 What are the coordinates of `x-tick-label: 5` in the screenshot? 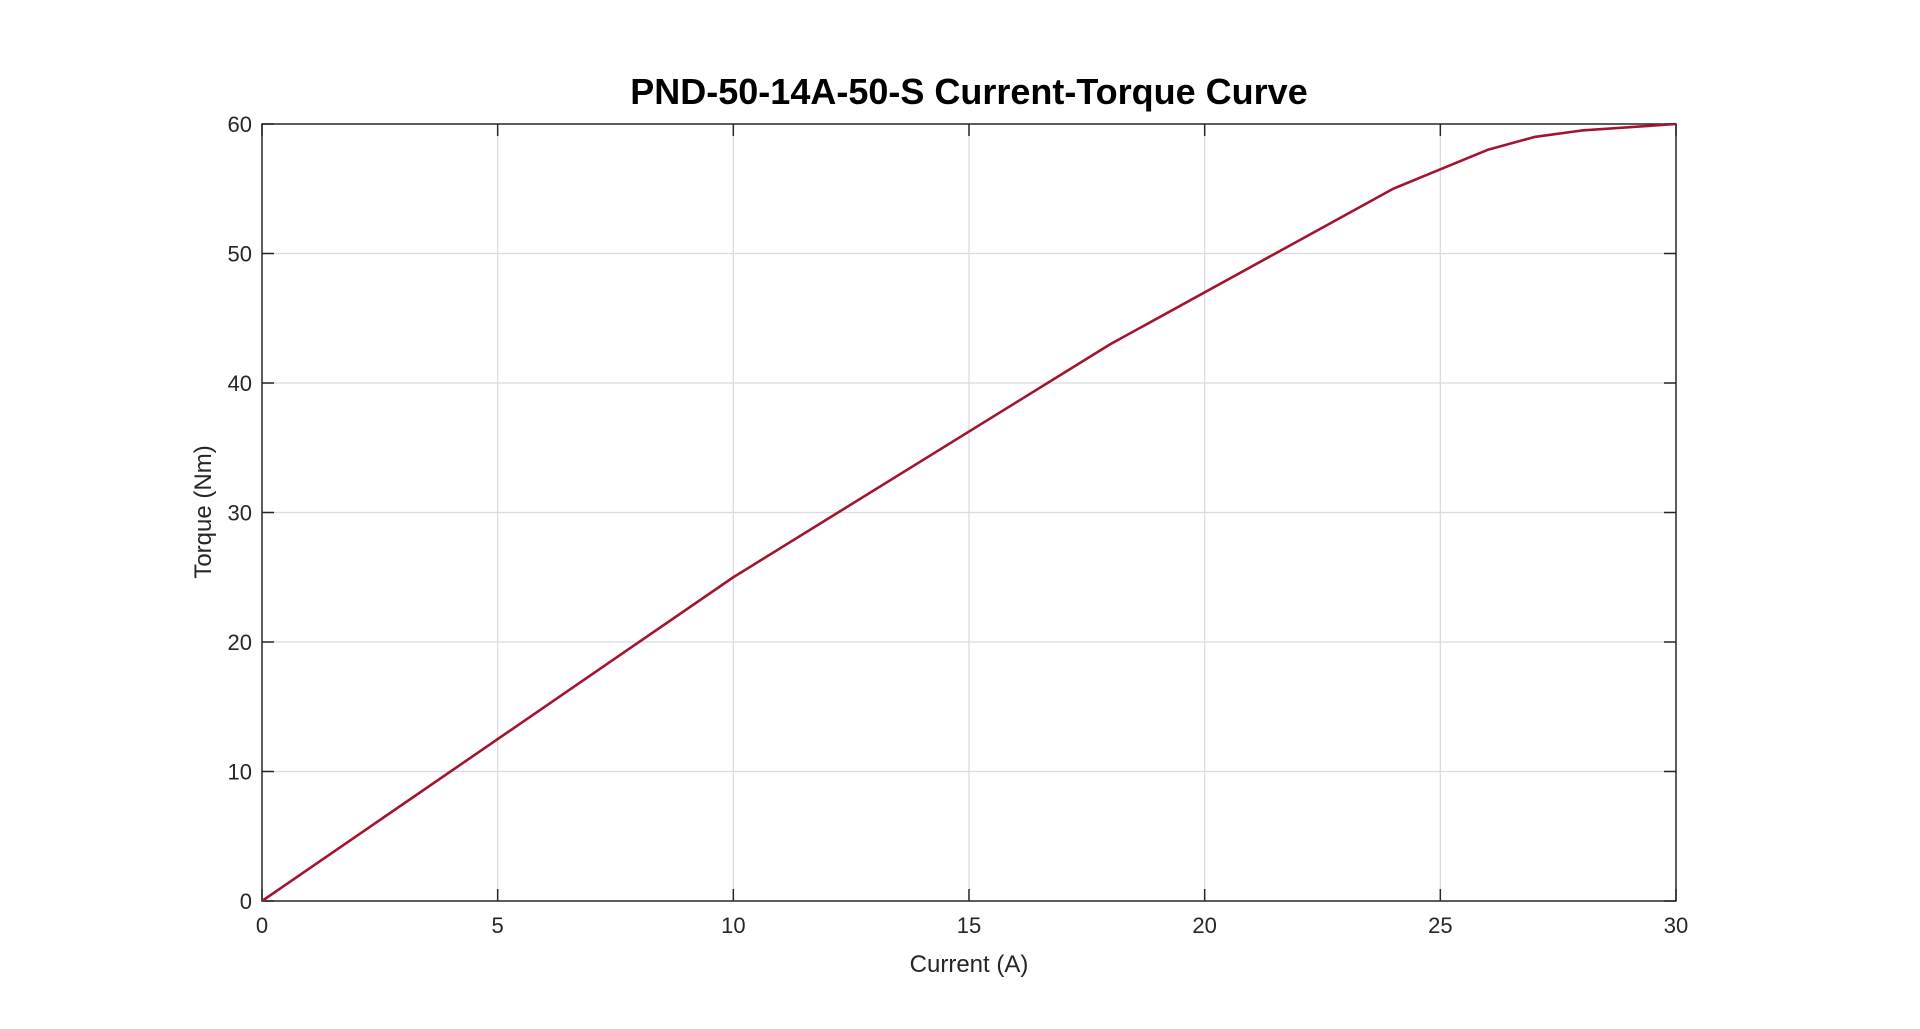 It's located at (498, 925).